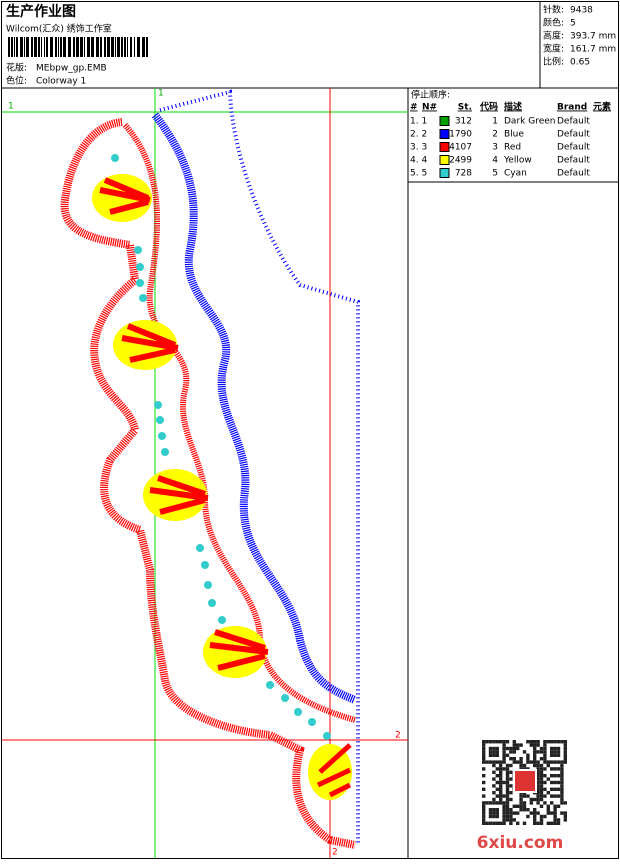 This screenshot has width=620, height=864. What do you see at coordinates (573, 174) in the screenshot?
I see `brand: Default` at bounding box center [573, 174].